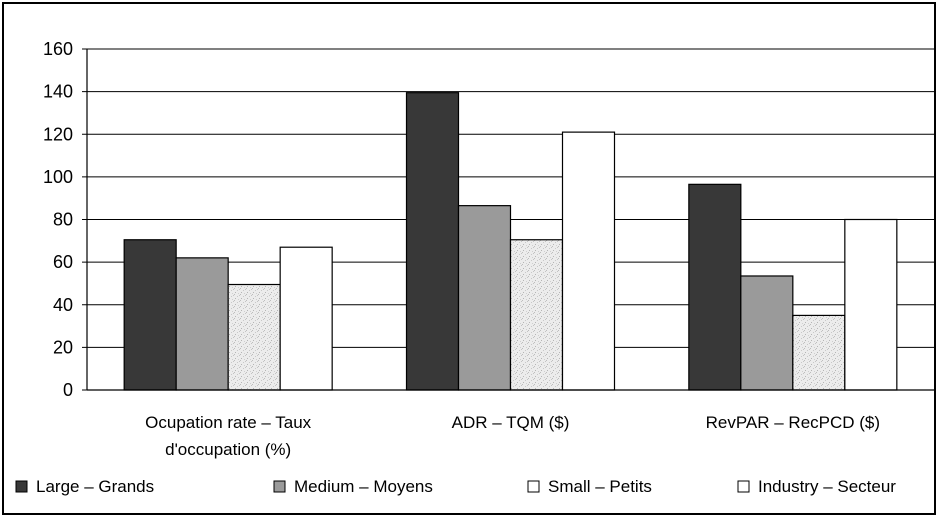 The height and width of the screenshot is (519, 940). I want to click on y-tick-label: 140, so click(58, 92).